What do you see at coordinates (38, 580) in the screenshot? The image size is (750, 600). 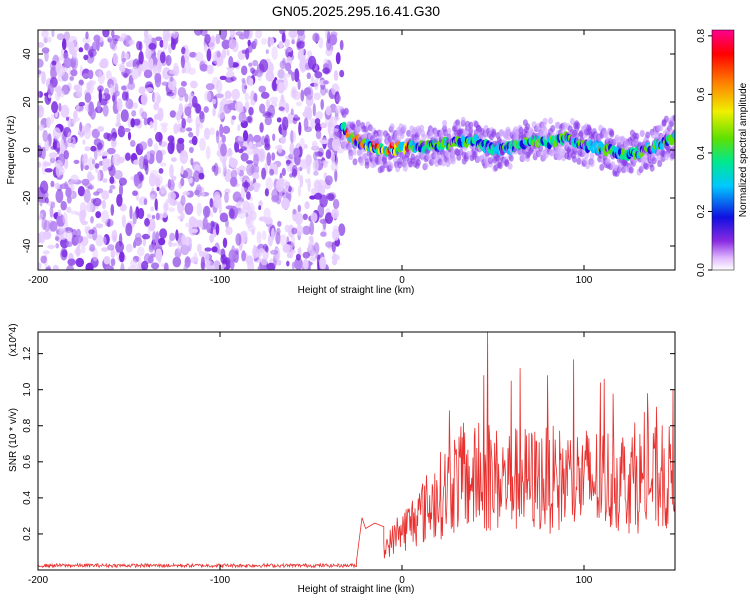 I see `x-tick-label: -200` at bounding box center [38, 580].